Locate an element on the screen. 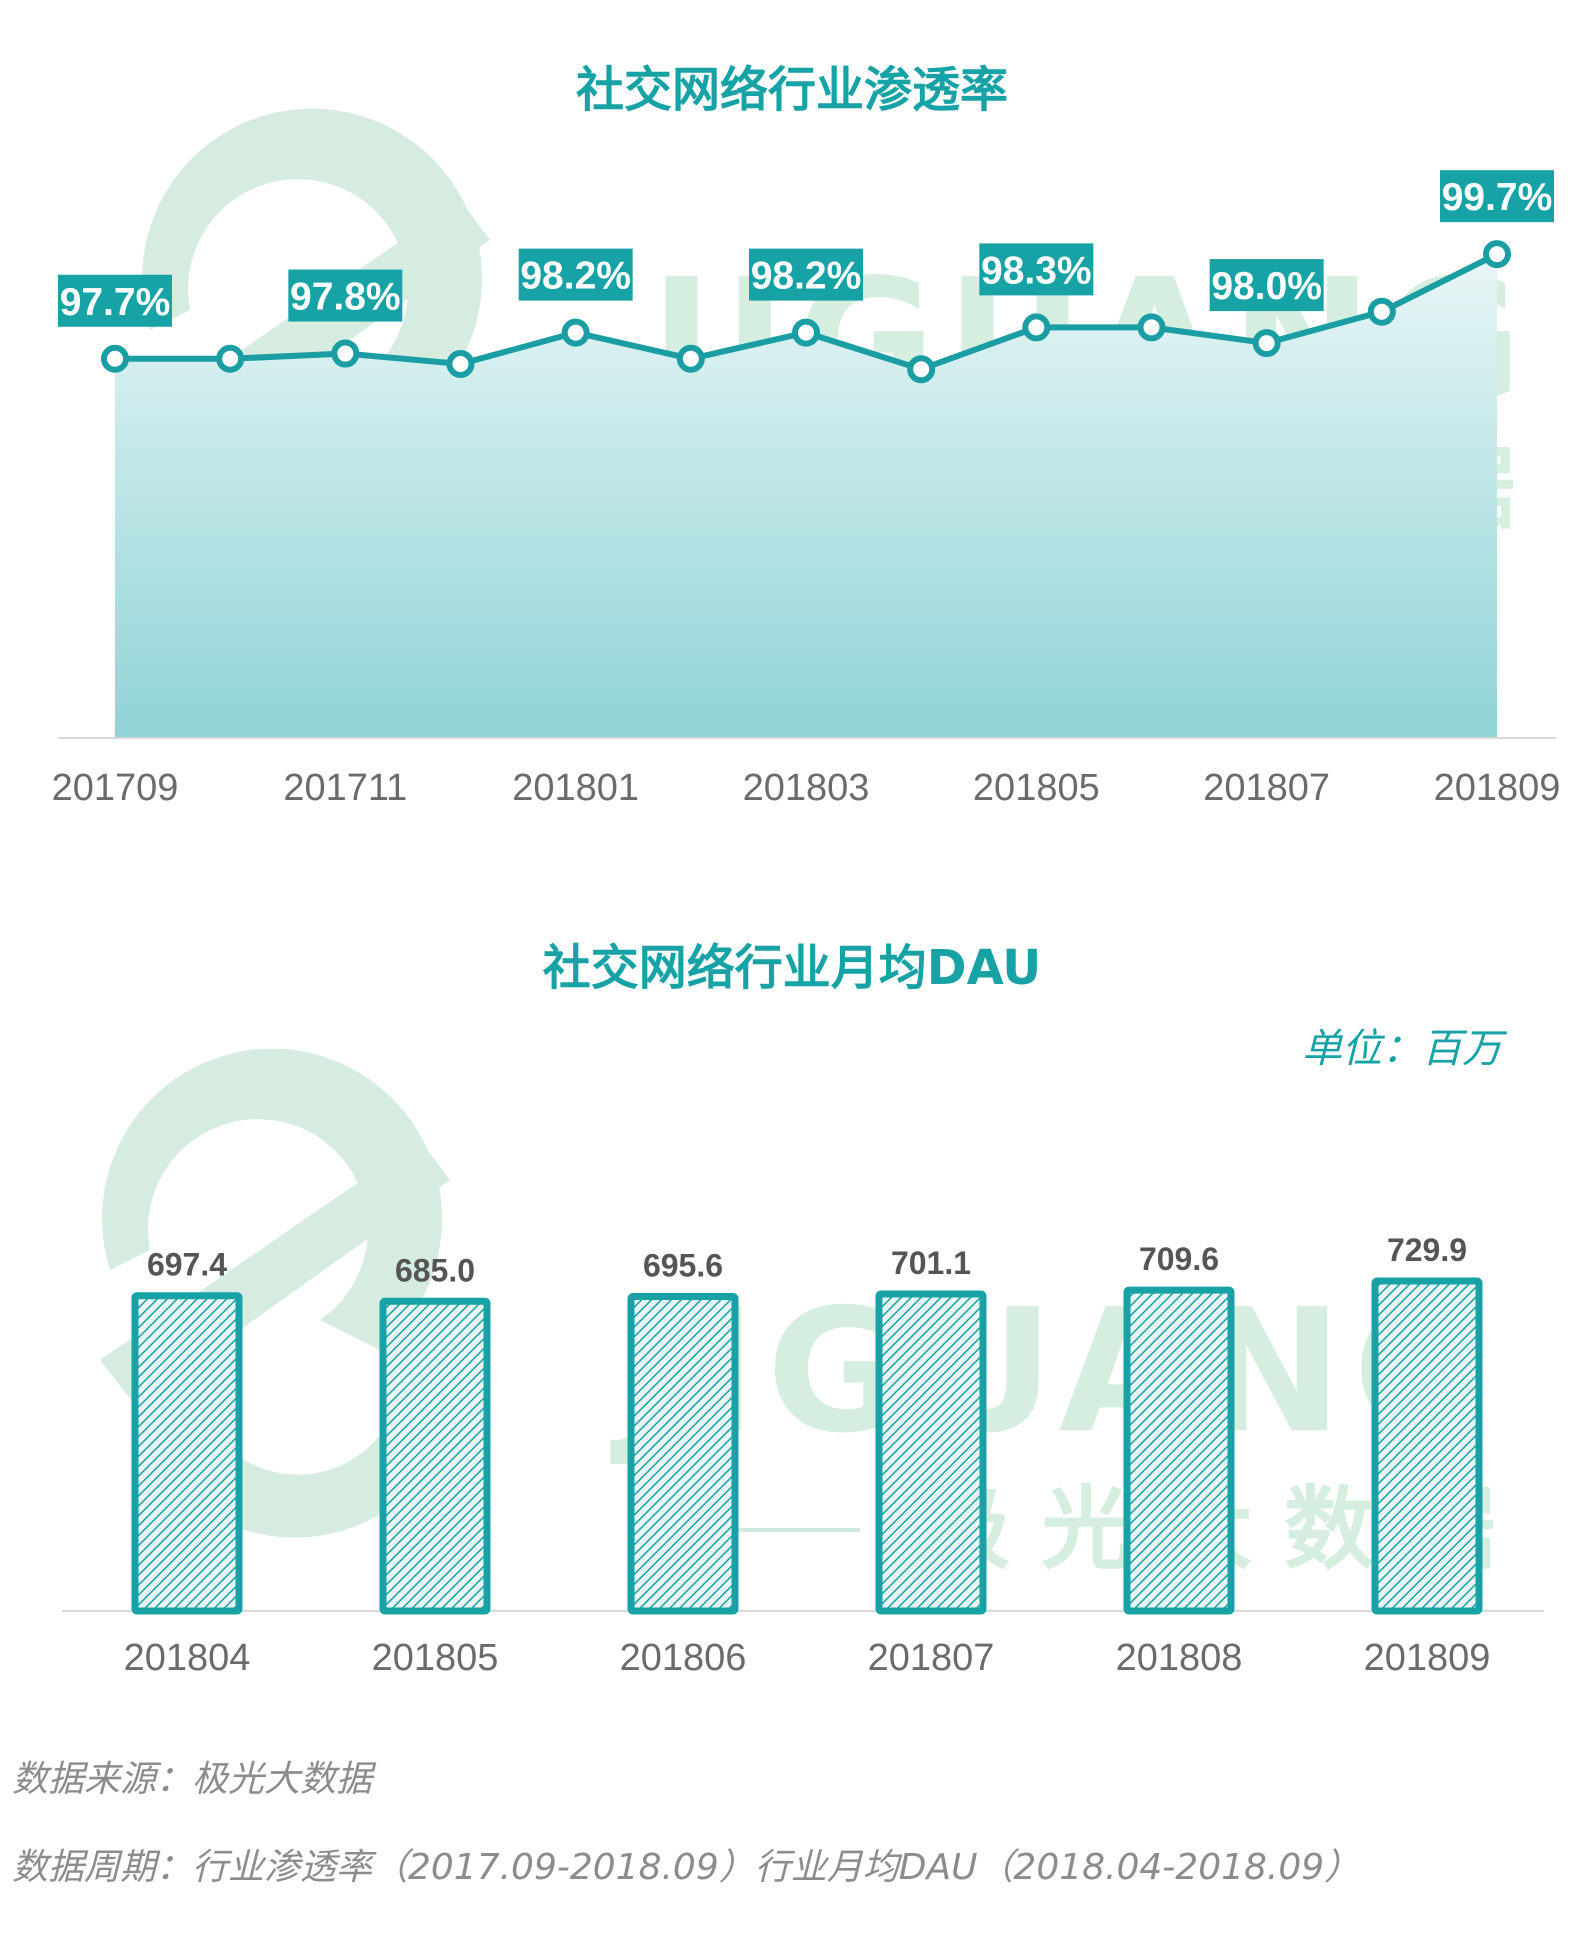 This screenshot has width=1584, height=1938. penetration-data-label: 97.8% is located at coordinates (345, 297).